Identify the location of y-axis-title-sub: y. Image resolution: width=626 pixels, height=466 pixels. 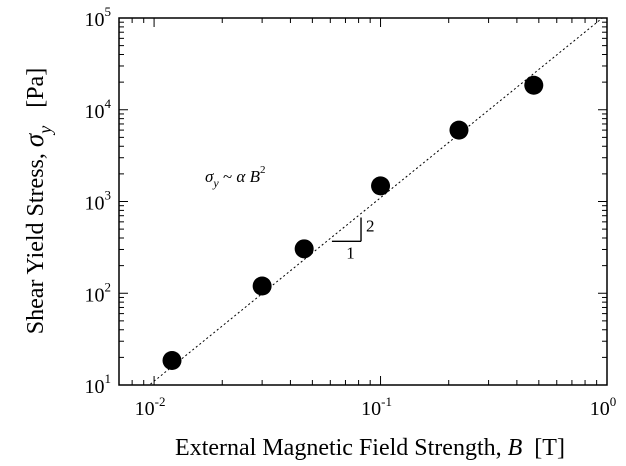
(45, 131).